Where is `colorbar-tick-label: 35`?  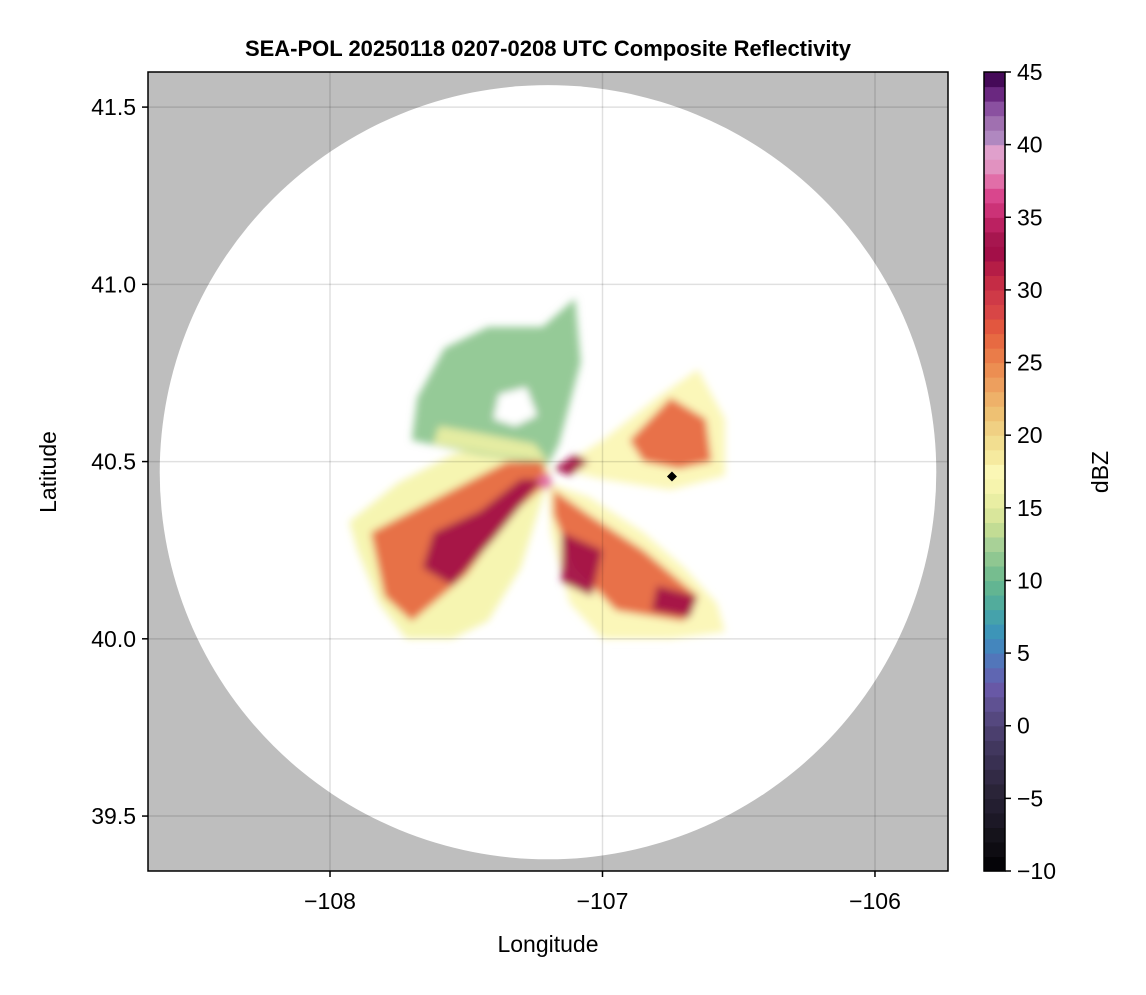 colorbar-tick-label: 35 is located at coordinates (1030, 217).